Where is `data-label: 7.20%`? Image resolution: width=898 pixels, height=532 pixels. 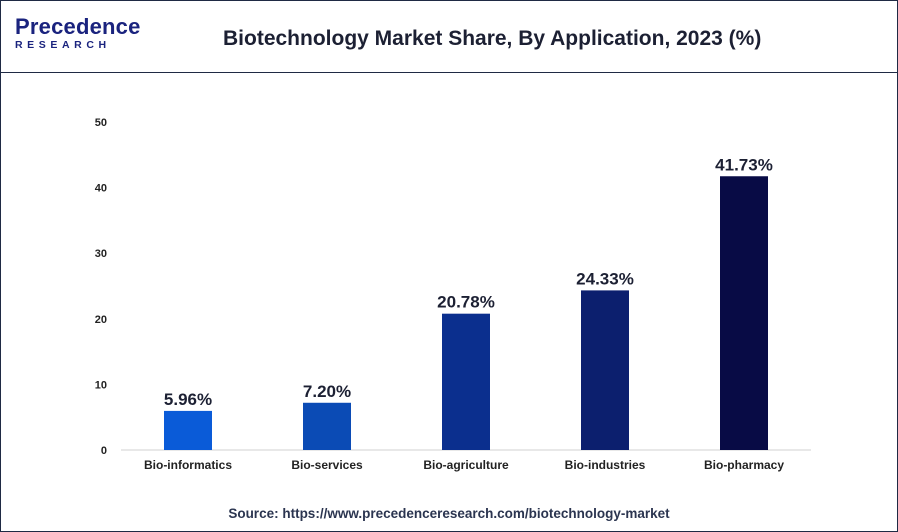 data-label: 7.20% is located at coordinates (327, 391).